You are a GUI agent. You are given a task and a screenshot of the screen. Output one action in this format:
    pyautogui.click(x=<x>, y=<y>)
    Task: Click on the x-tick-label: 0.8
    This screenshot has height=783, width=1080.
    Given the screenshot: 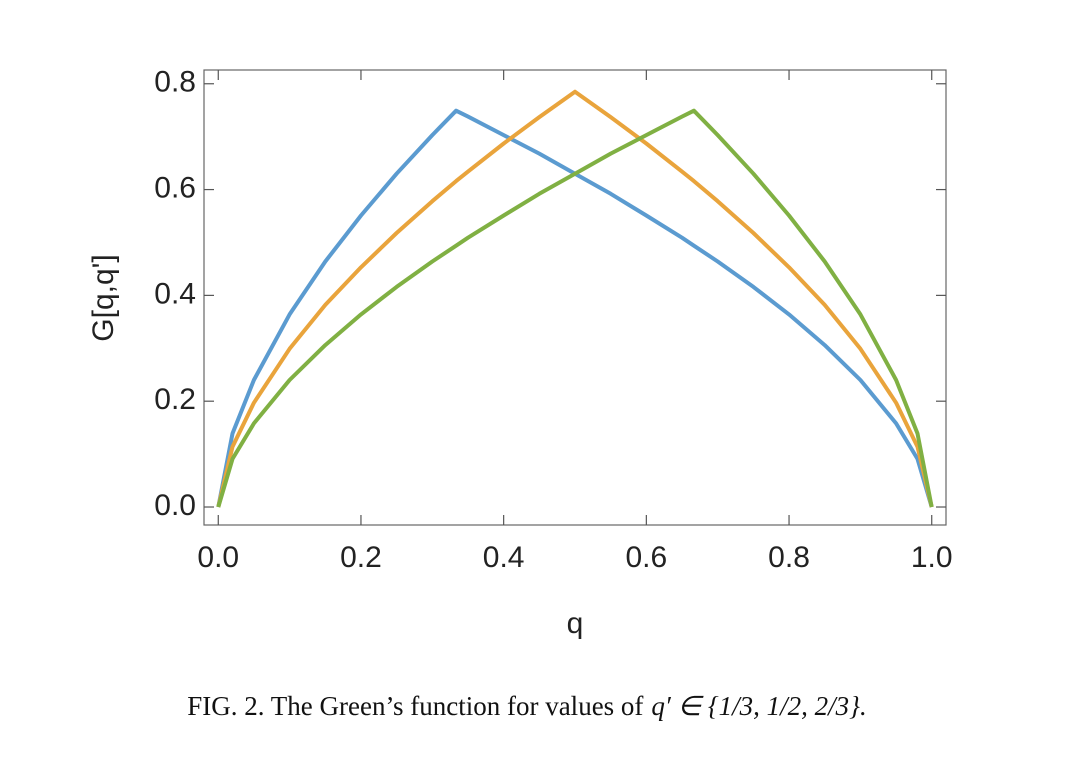 What is the action you would take?
    pyautogui.click(x=789, y=557)
    